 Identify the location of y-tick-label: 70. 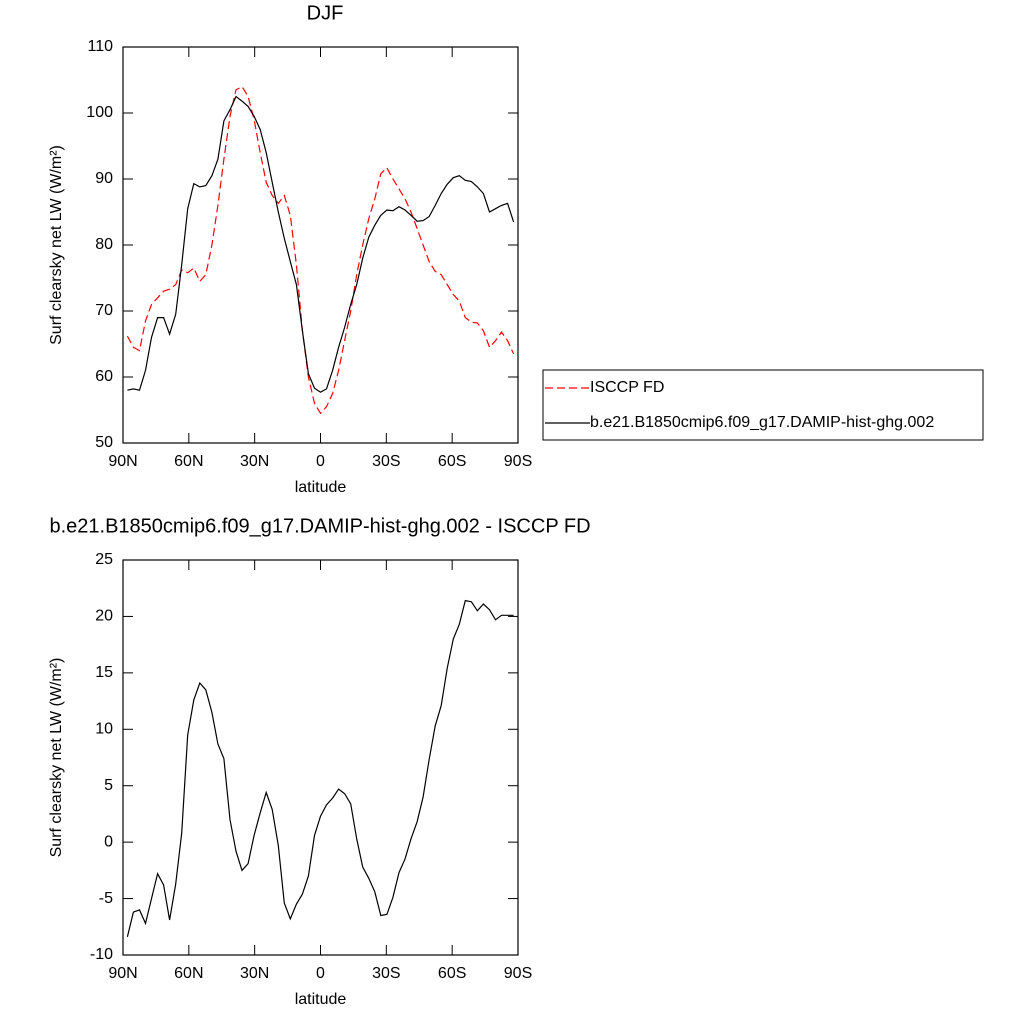
(104, 310).